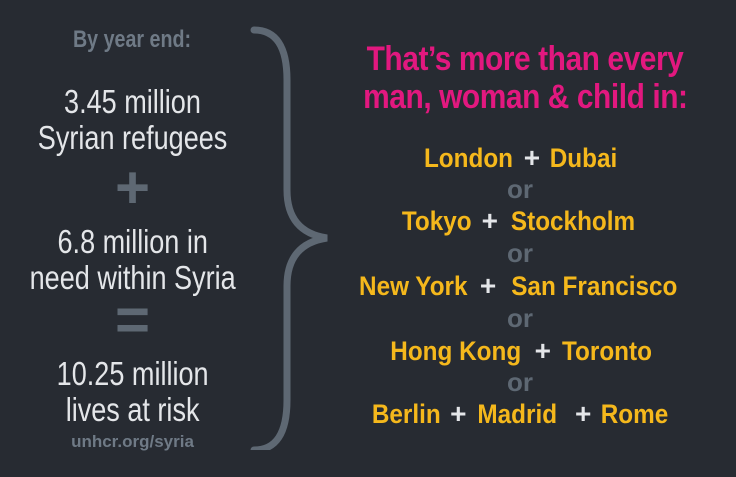 This screenshot has height=477, width=736. I want to click on city-pair-3: New York + San Francisco, so click(520, 286).